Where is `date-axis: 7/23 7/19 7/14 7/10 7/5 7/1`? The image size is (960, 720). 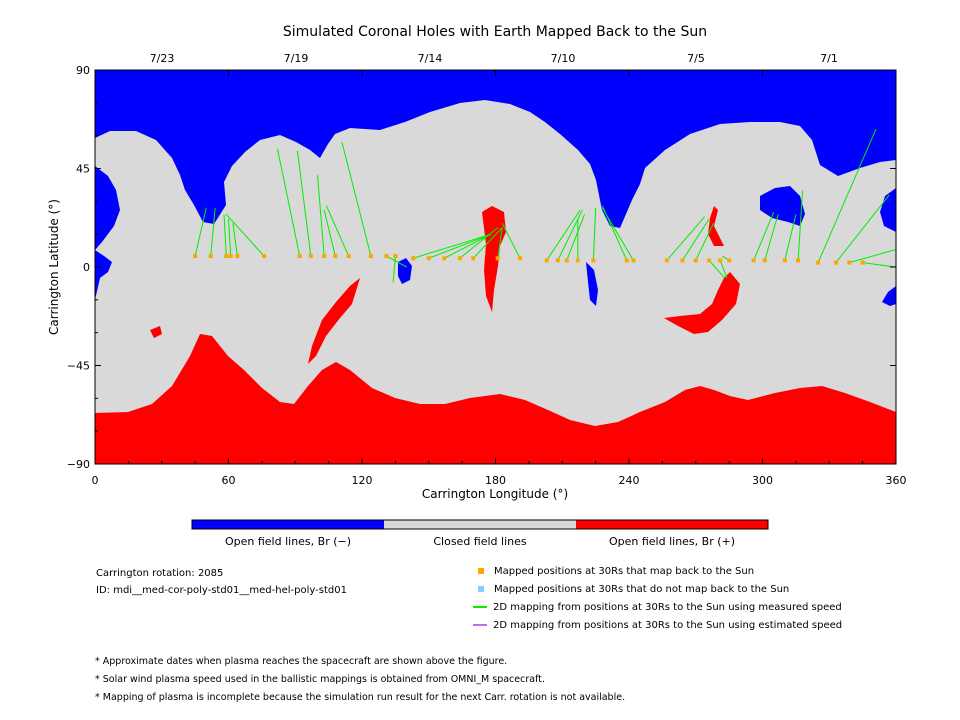
date-axis: 7/23 7/19 7/14 7/10 7/5 7/1 is located at coordinates (494, 58).